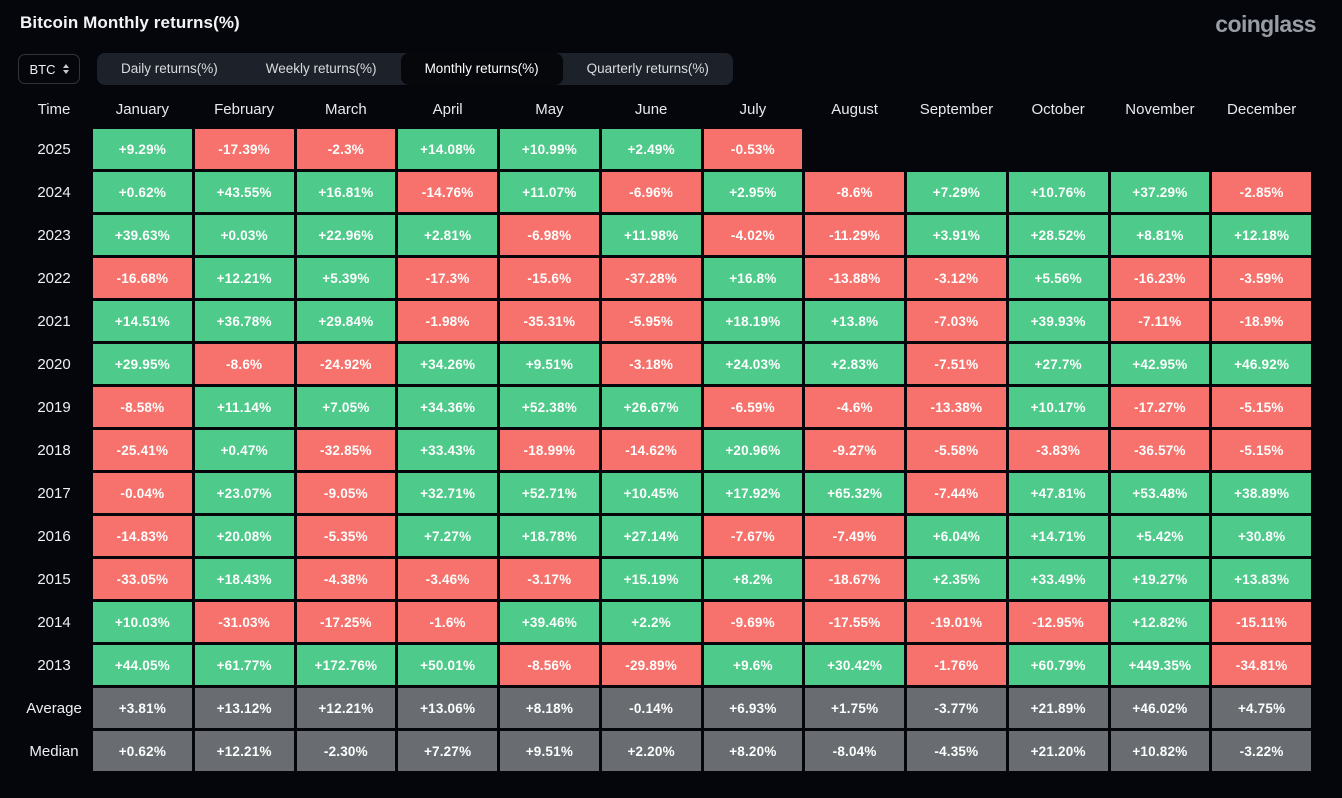  Describe the element at coordinates (346, 622) in the screenshot. I see `return-cell: -17.25%` at that location.